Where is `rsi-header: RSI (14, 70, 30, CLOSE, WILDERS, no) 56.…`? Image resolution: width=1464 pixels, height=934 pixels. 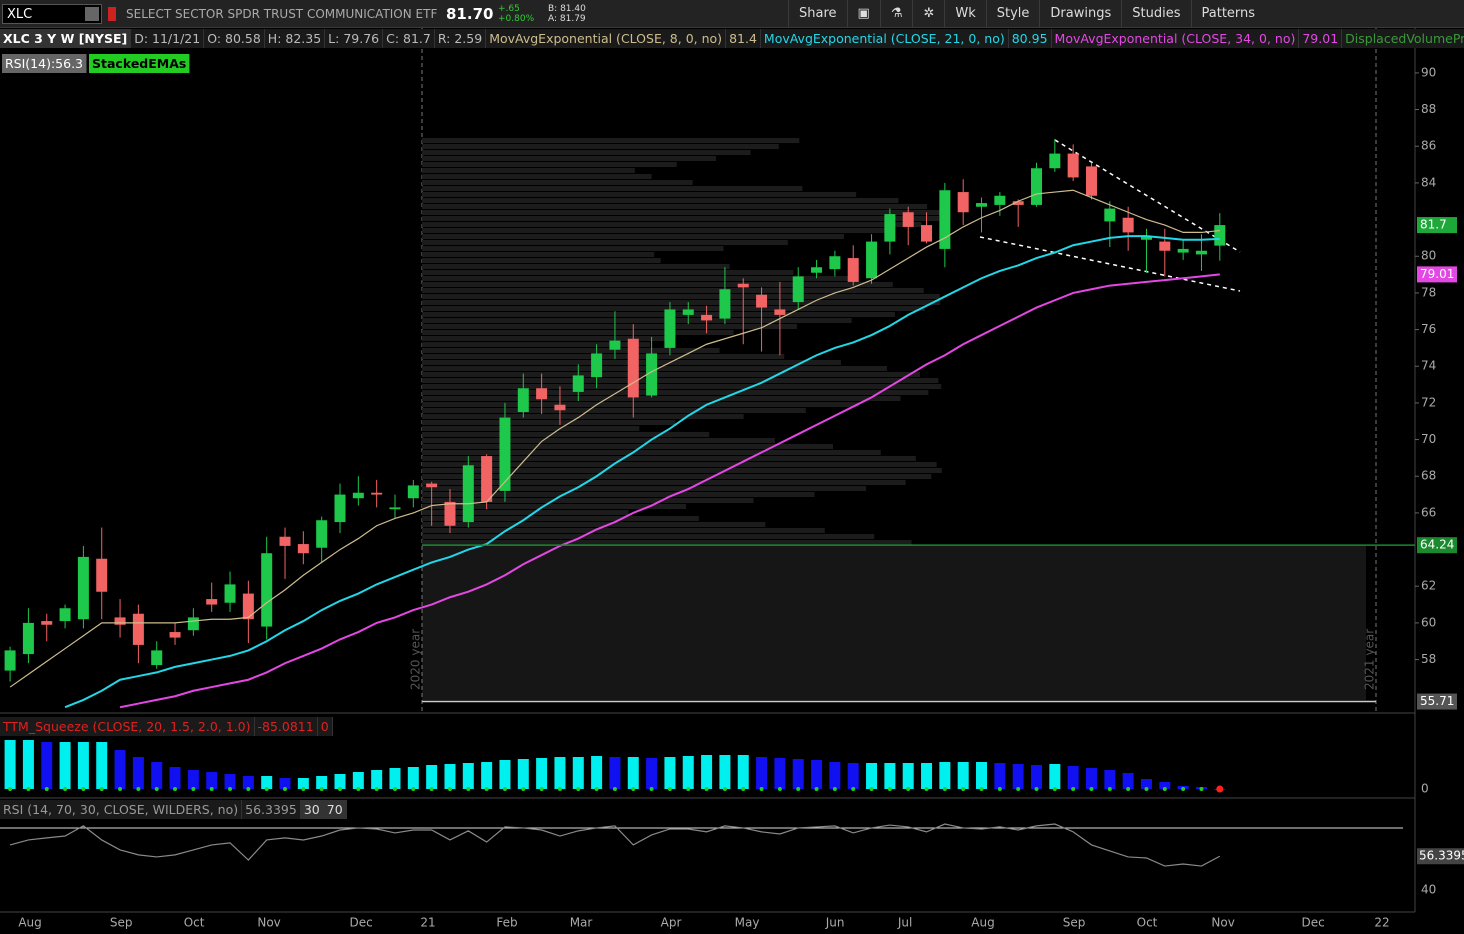 rsi-header: RSI (14, 70, 30, CLOSE, WILDERS, no) 56.… is located at coordinates (173, 809).